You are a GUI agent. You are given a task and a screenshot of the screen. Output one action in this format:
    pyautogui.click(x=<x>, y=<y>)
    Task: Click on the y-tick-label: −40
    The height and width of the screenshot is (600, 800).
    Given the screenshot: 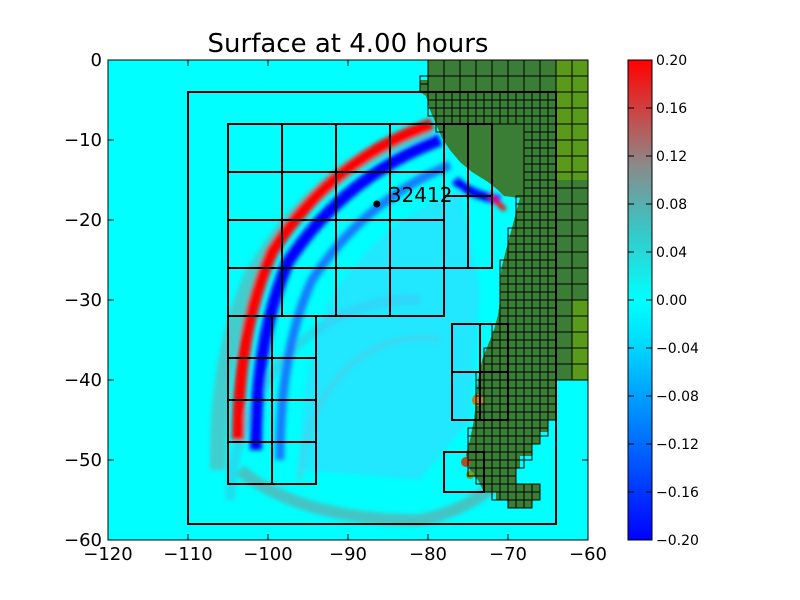 What is the action you would take?
    pyautogui.click(x=83, y=380)
    